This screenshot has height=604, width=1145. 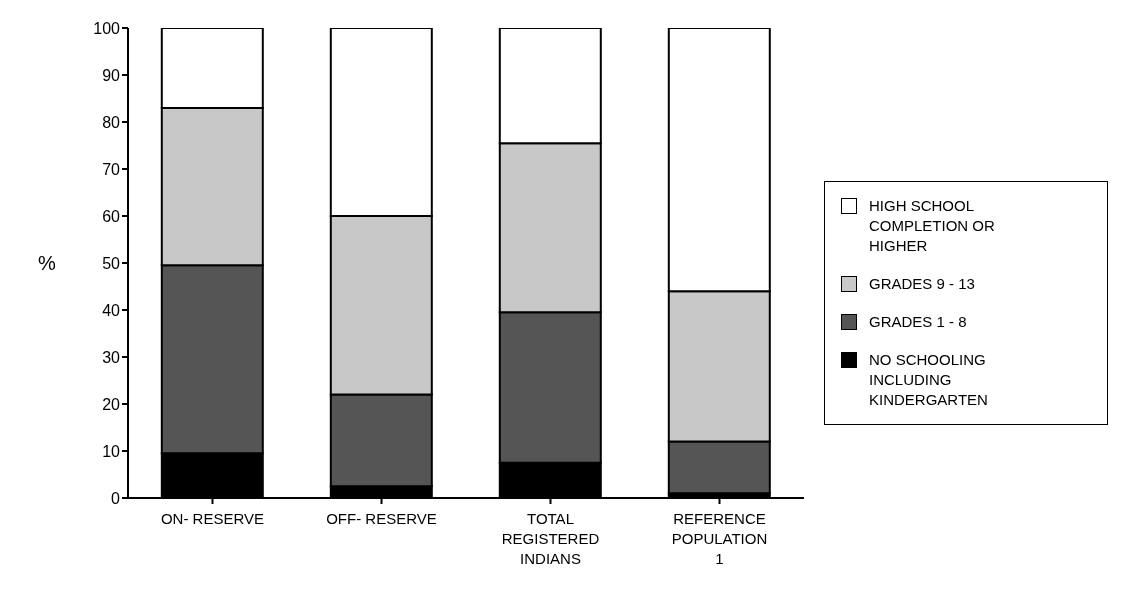 What do you see at coordinates (381, 518) in the screenshot?
I see `x-tick-label: OFF- RESERVE` at bounding box center [381, 518].